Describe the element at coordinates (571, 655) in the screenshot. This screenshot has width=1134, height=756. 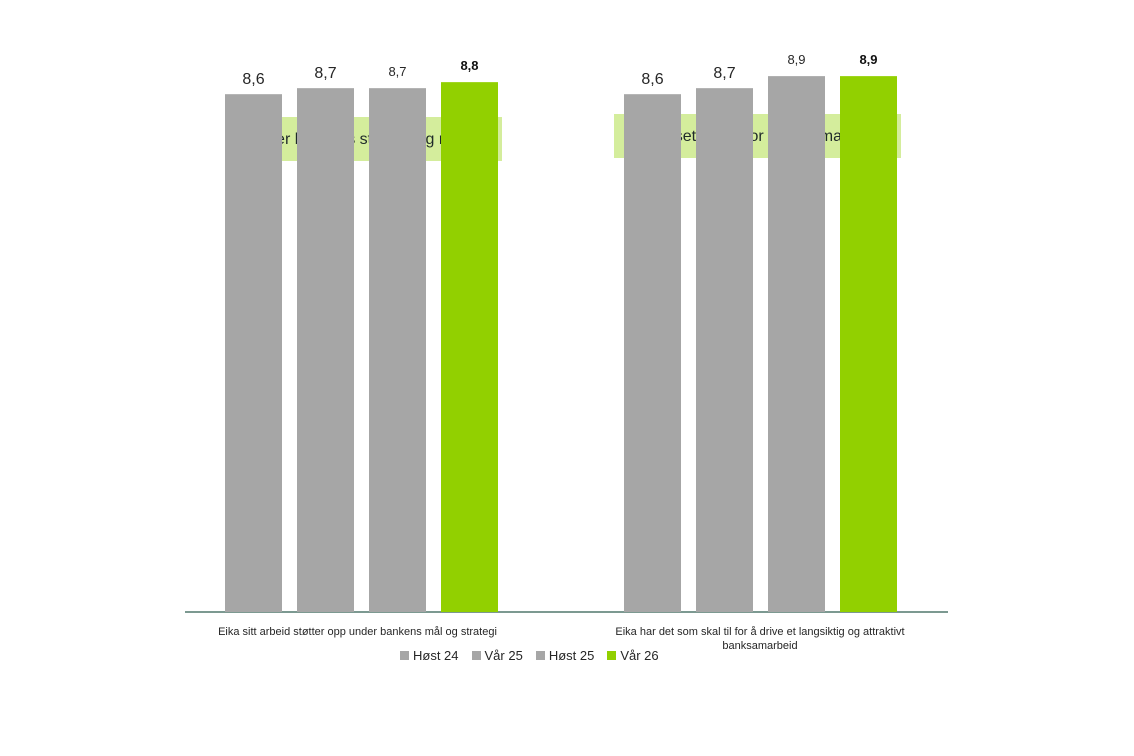
I see `legend-label: Høst 25` at that location.